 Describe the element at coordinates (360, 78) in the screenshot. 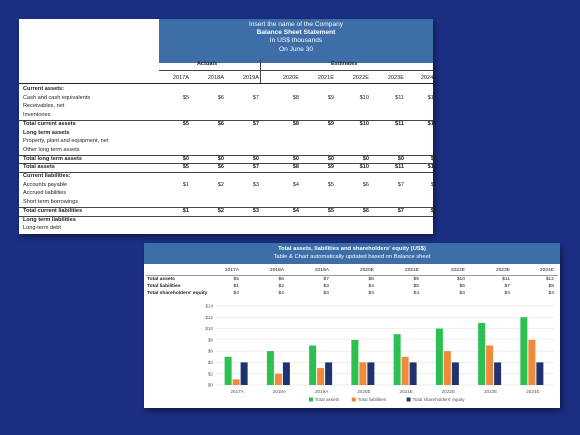

I see `year-header: 2022E` at that location.